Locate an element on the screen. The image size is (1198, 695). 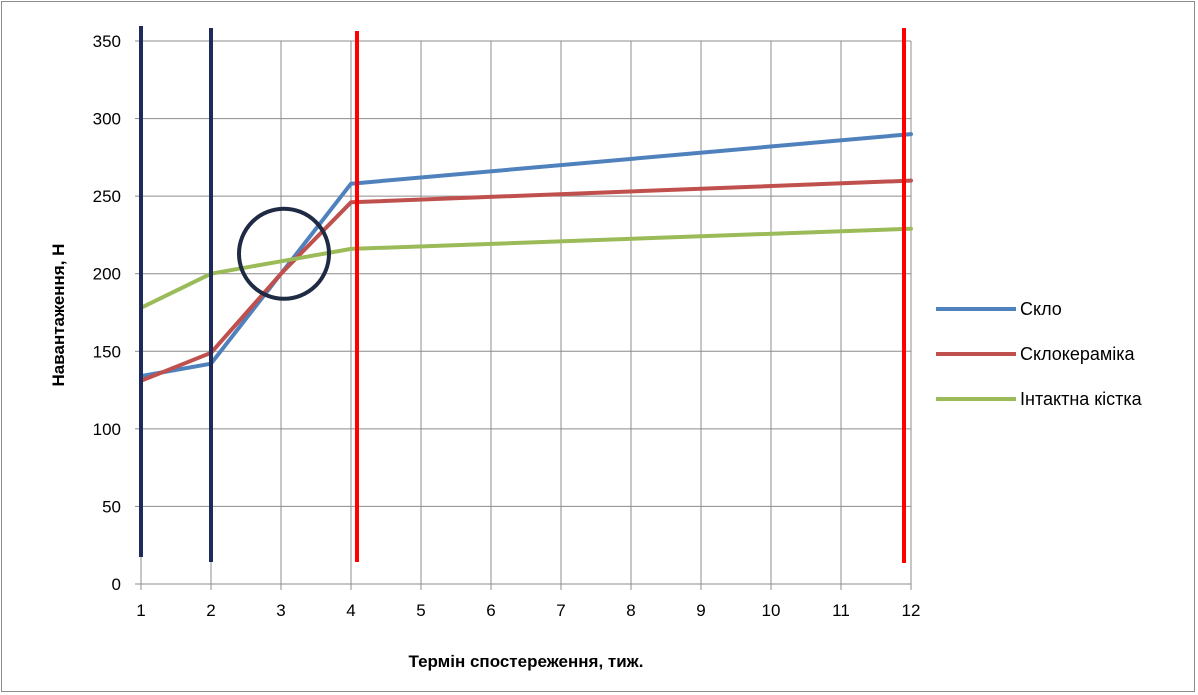
y-tick-label: 0 is located at coordinates (116, 584).